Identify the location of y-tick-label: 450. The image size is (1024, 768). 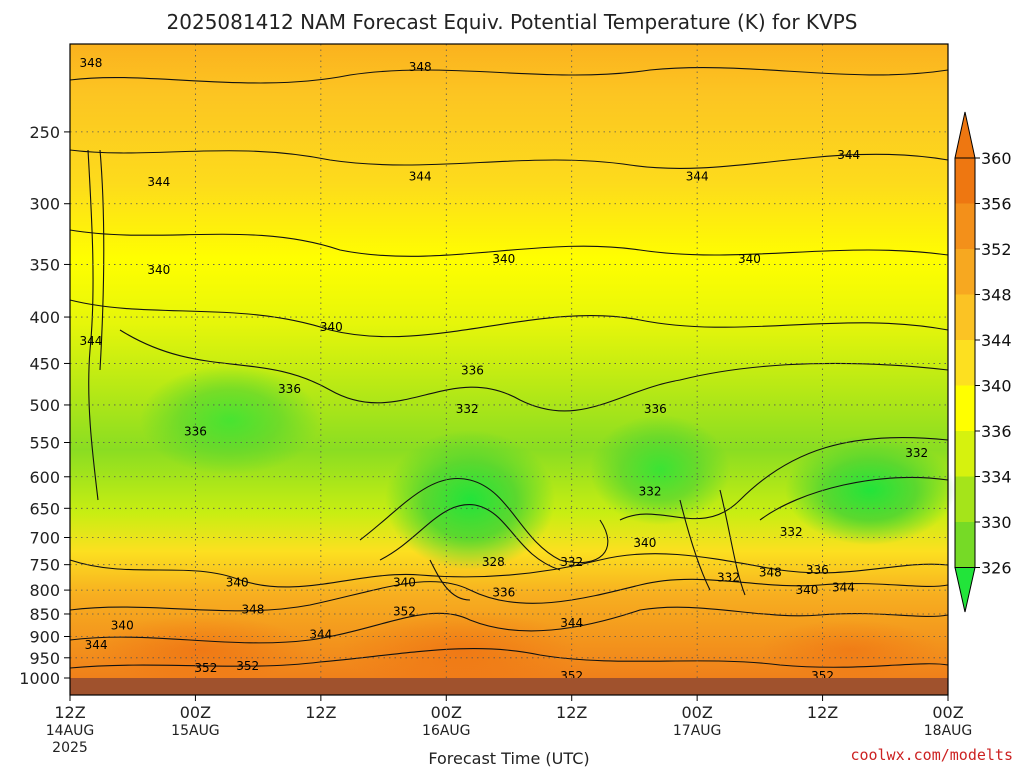
(44, 363).